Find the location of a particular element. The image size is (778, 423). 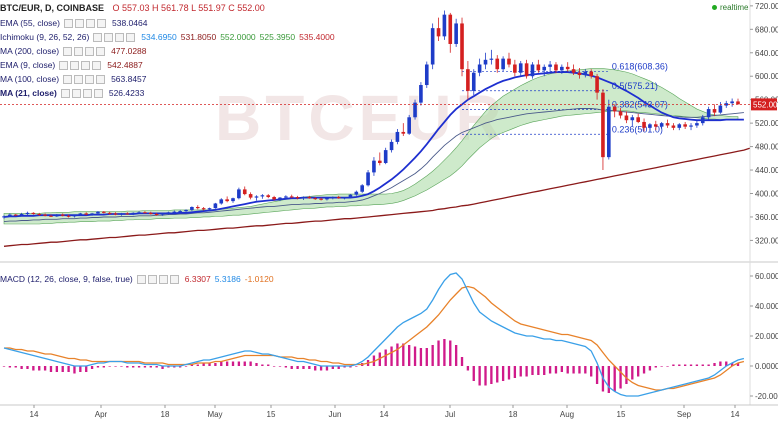

indicator-row: MA (21, close) 526.4233 is located at coordinates (72, 93).